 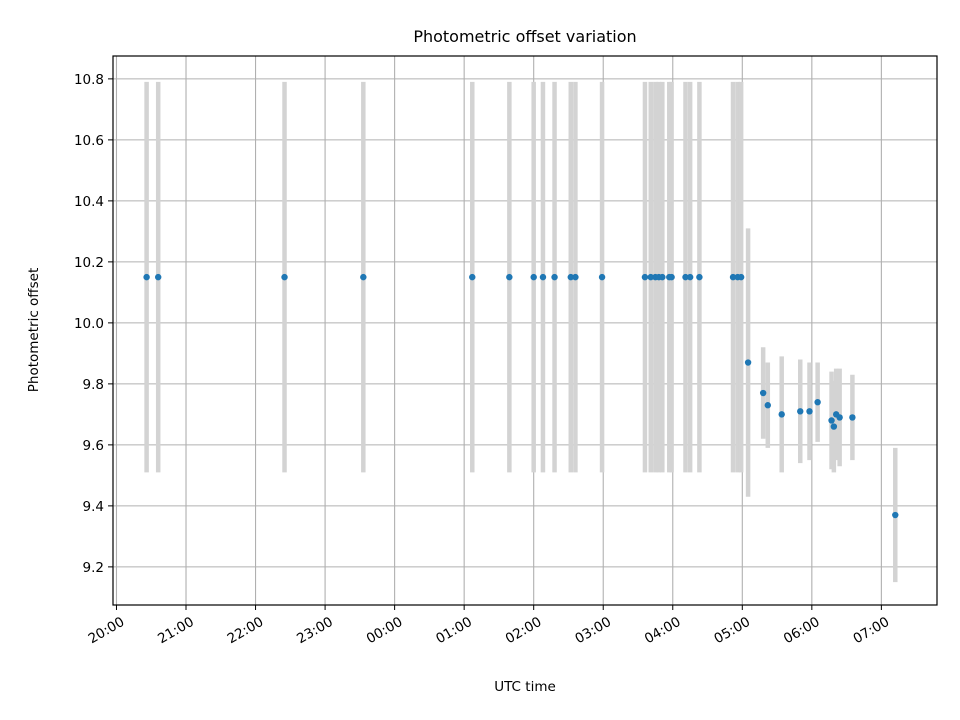 I want to click on y-tick-label: 9.2, so click(x=93, y=568).